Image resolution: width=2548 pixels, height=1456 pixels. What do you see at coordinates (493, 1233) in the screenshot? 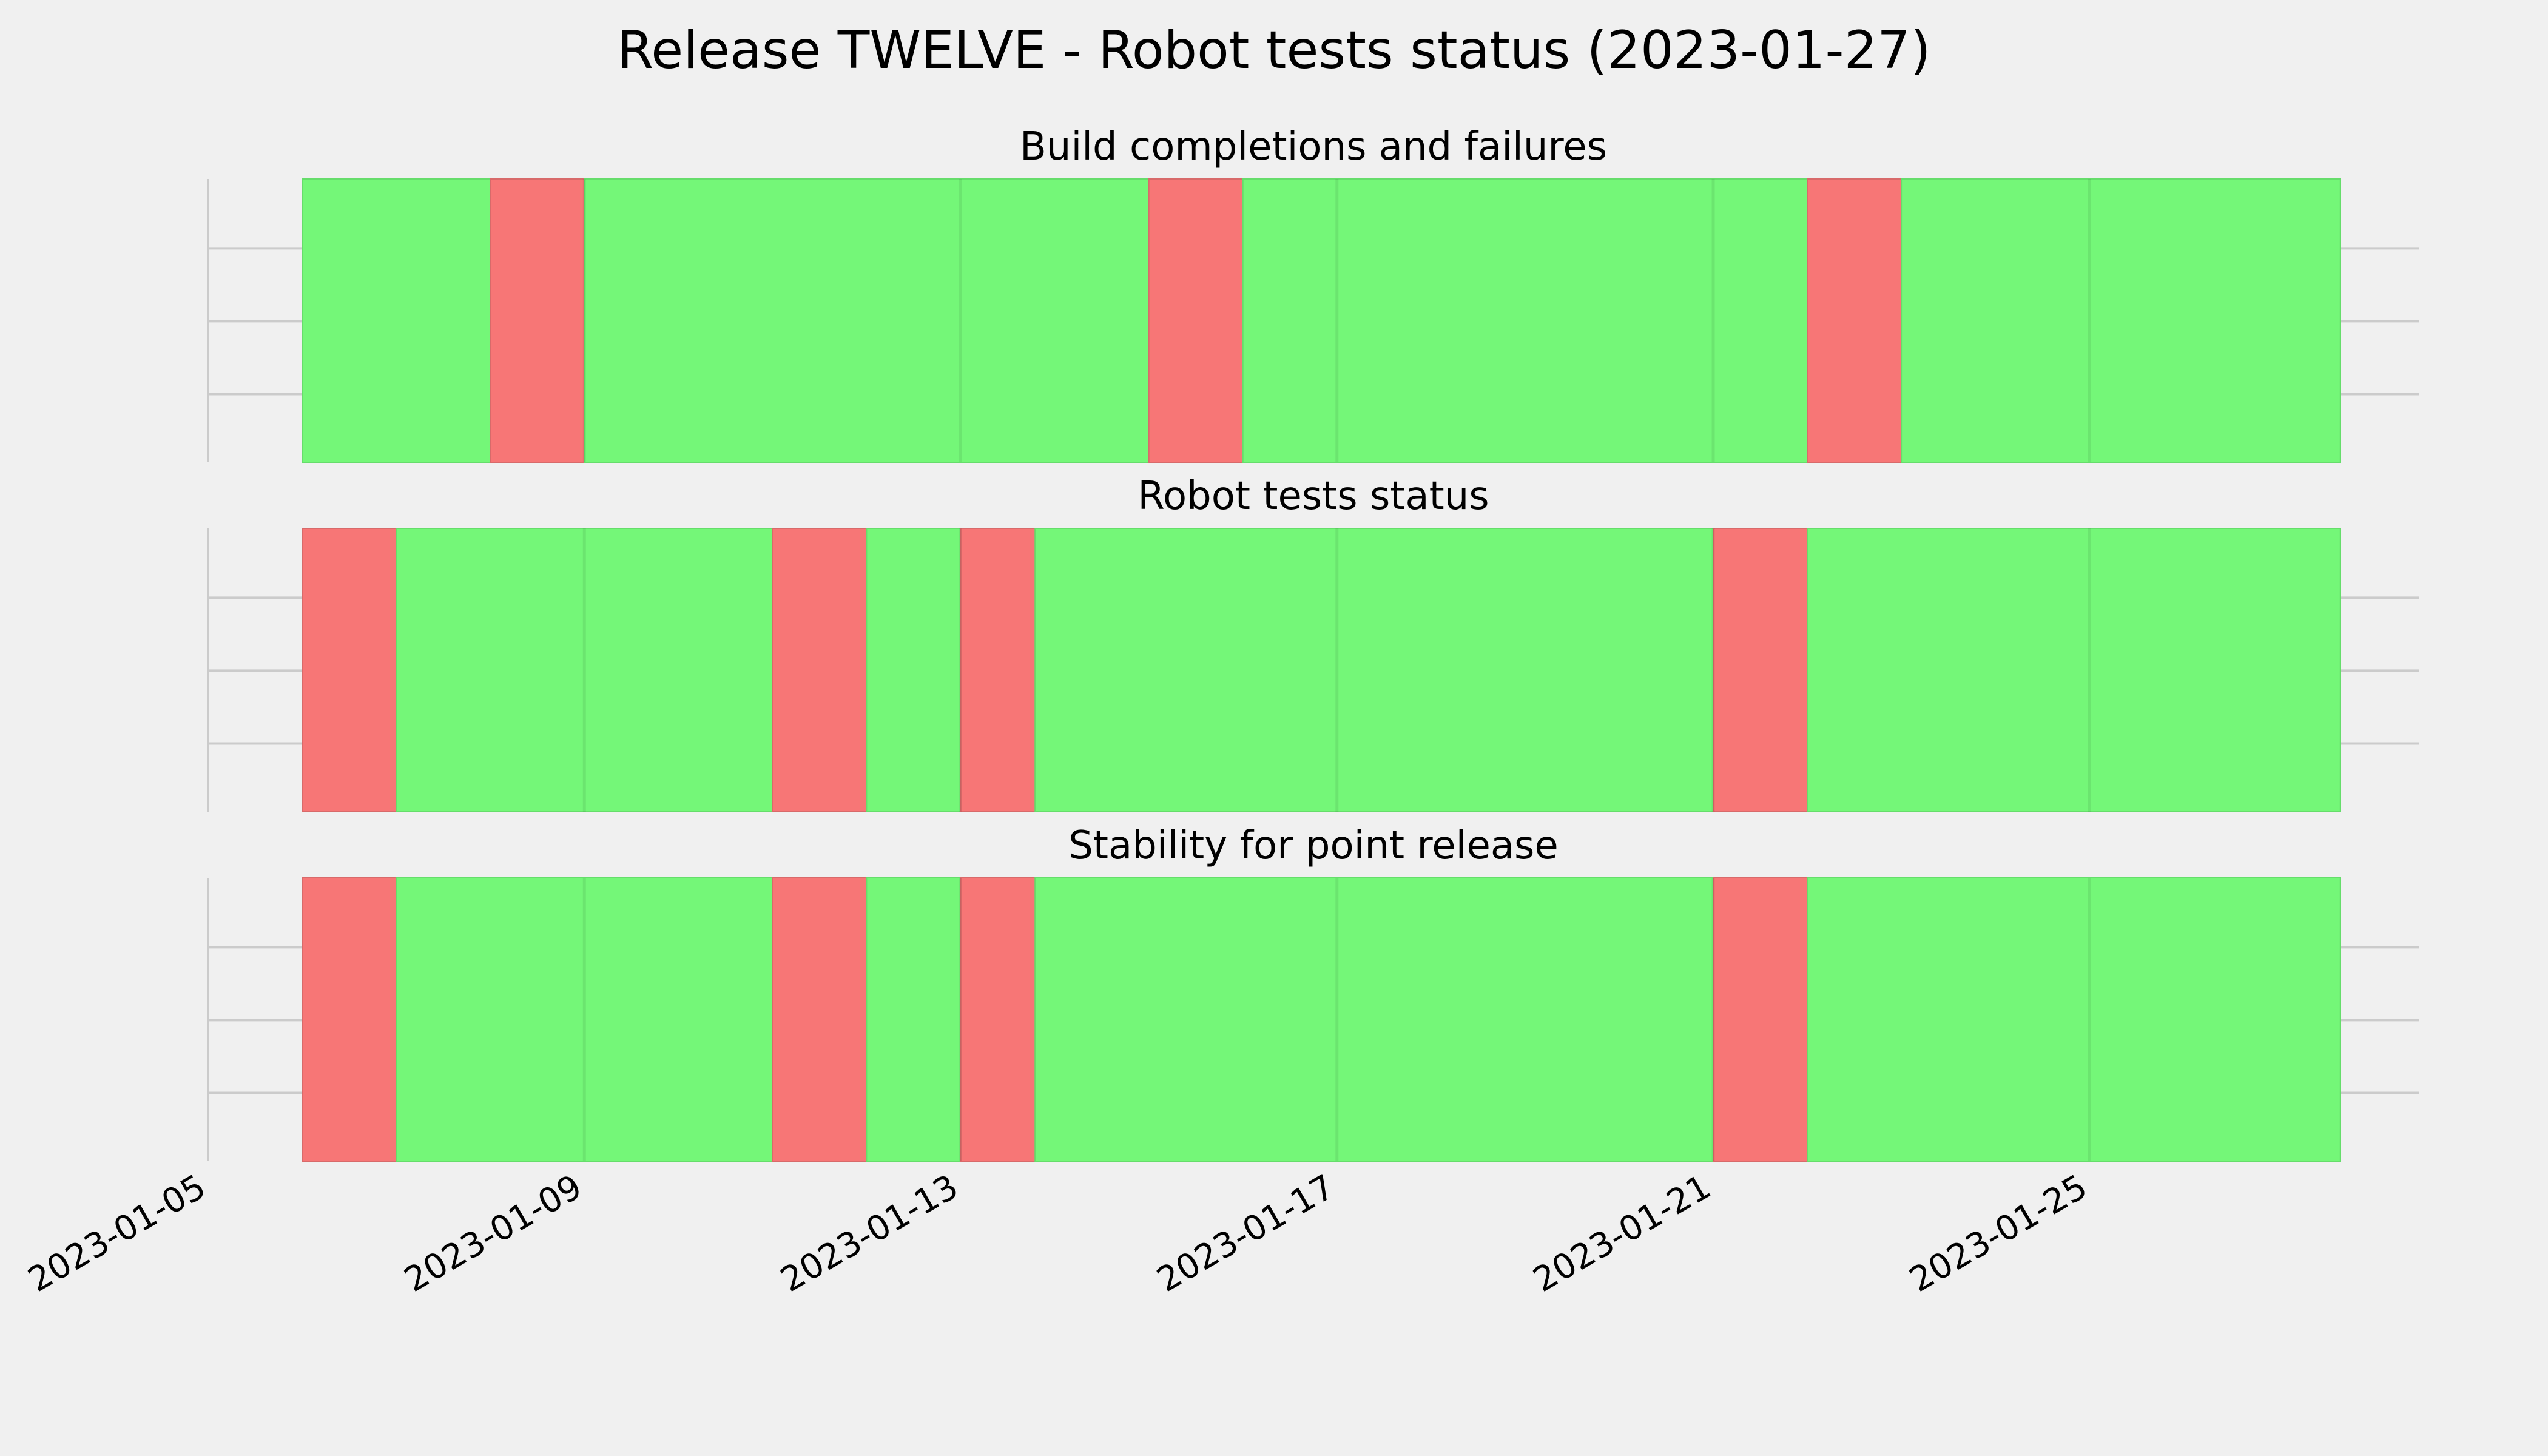
I see `x-tick-label: 2023-01-09` at bounding box center [493, 1233].